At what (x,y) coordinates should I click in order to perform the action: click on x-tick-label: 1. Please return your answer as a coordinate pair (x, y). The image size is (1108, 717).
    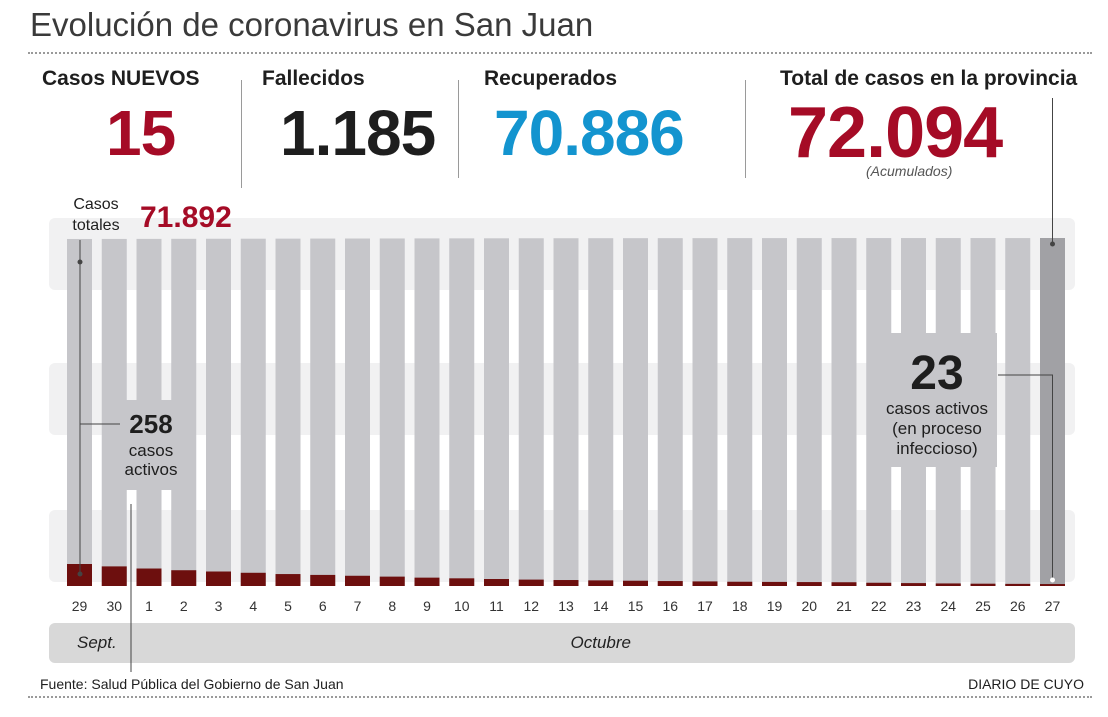
    Looking at the image, I should click on (149, 606).